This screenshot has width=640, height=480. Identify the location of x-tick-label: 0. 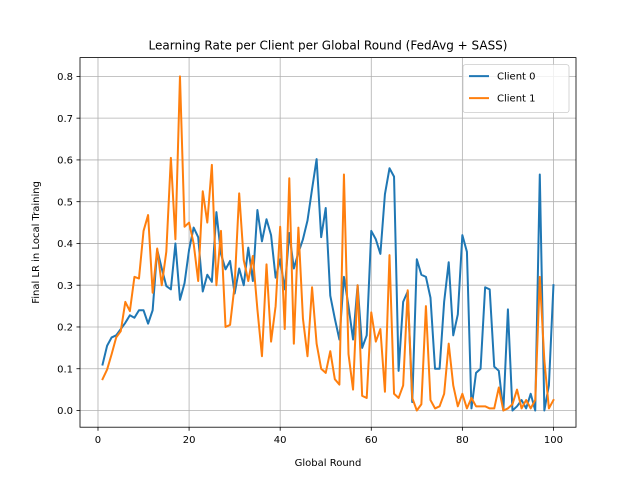
(98, 440).